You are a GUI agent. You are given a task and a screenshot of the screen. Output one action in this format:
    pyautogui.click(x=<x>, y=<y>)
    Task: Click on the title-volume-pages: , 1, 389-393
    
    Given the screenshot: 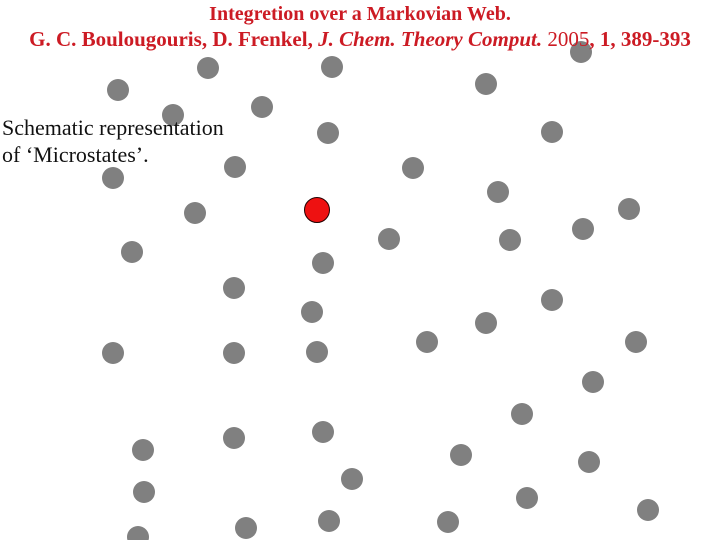 What is the action you would take?
    pyautogui.click(x=640, y=39)
    